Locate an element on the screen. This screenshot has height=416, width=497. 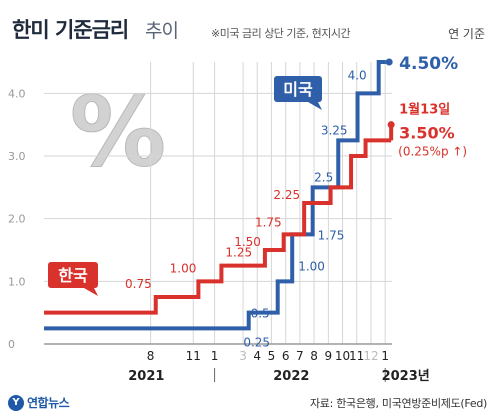
x-tick-label: 12 is located at coordinates (370, 356).